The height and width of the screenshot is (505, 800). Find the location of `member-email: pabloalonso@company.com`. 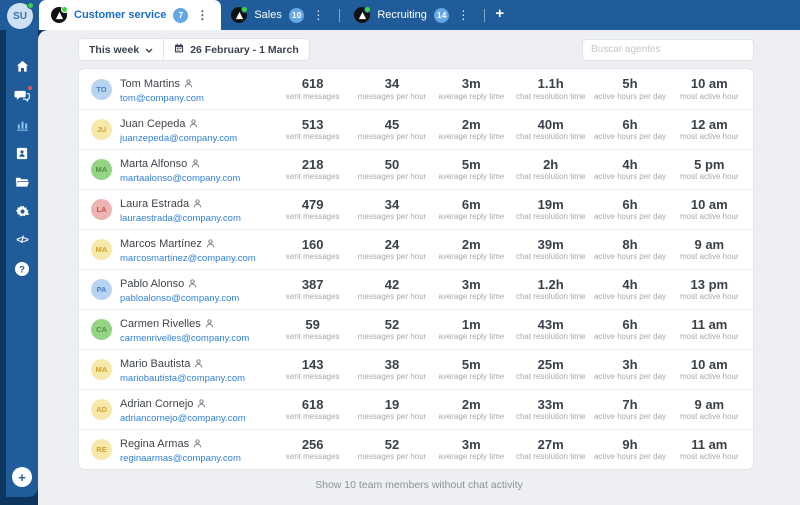

member-email: pabloalonso@company.com is located at coordinates (180, 298).